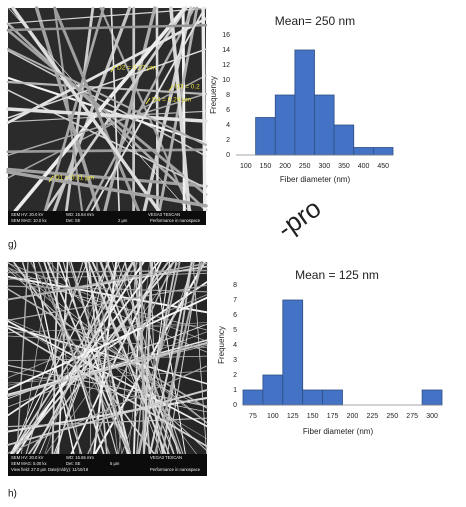 The height and width of the screenshot is (507, 466). What do you see at coordinates (235, 390) in the screenshot?
I see `y-tick-label: 1` at bounding box center [235, 390].